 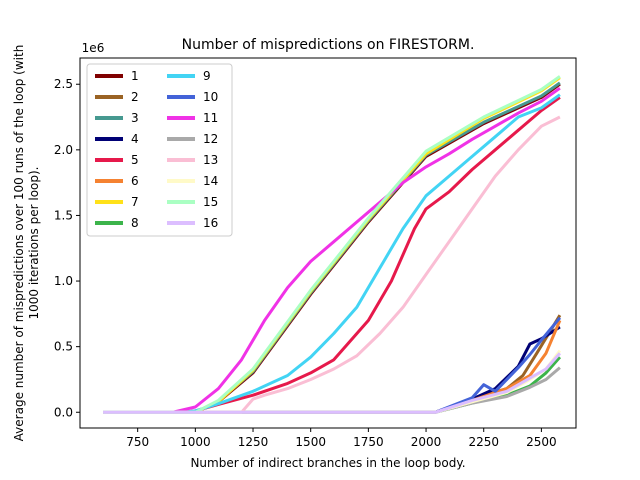 What do you see at coordinates (541, 442) in the screenshot?
I see `x-tick-label: 2500` at bounding box center [541, 442].